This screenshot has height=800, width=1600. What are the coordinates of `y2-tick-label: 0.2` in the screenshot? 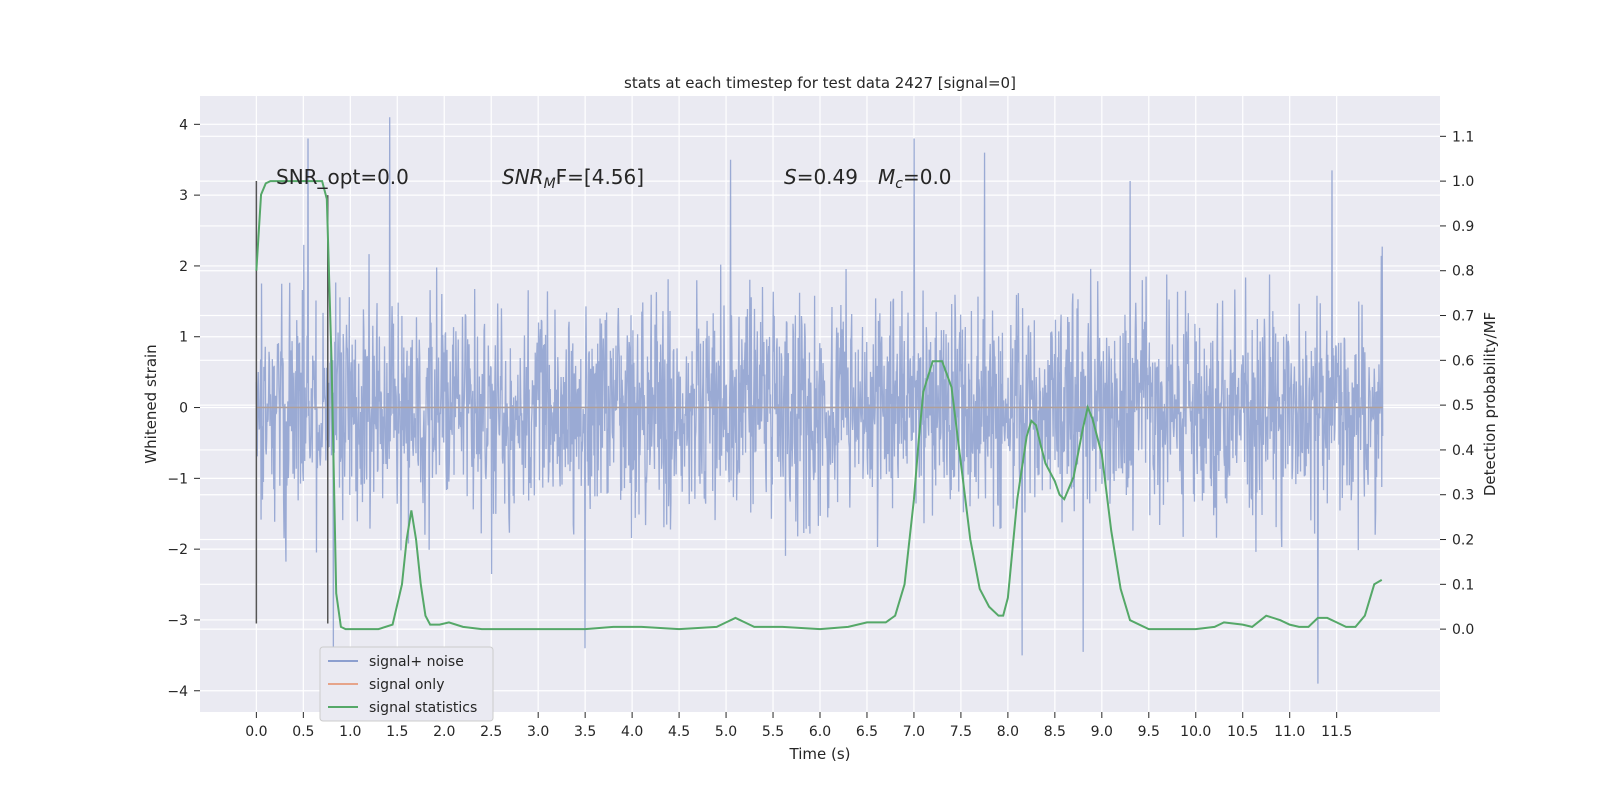 It's located at (1463, 541).